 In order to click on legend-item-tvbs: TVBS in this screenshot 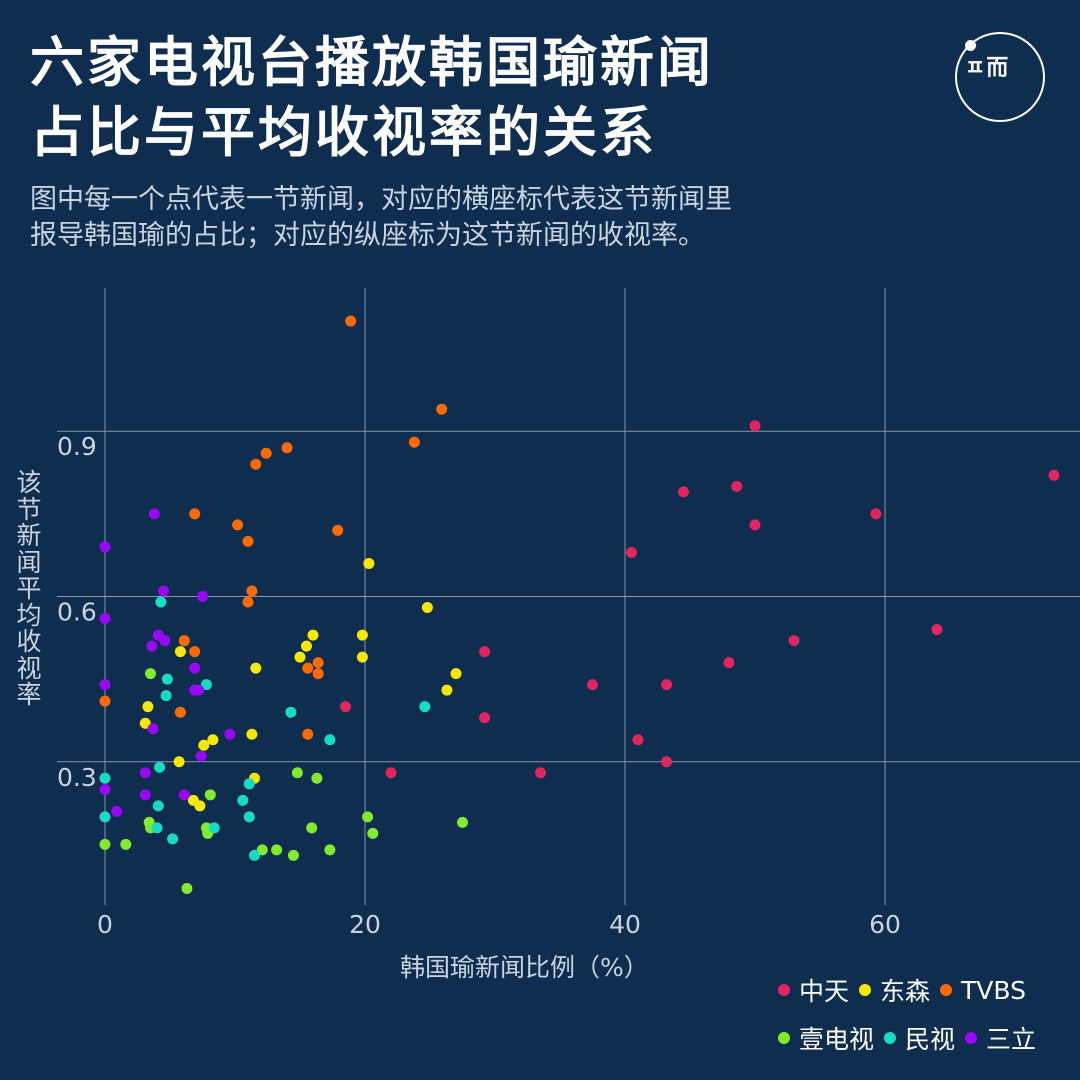, I will do `click(983, 990)`.